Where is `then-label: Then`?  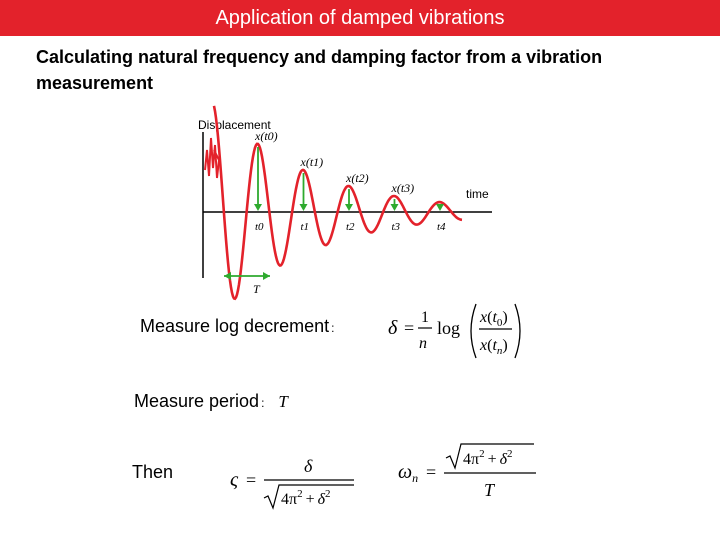 then-label: Then is located at coordinates (153, 472).